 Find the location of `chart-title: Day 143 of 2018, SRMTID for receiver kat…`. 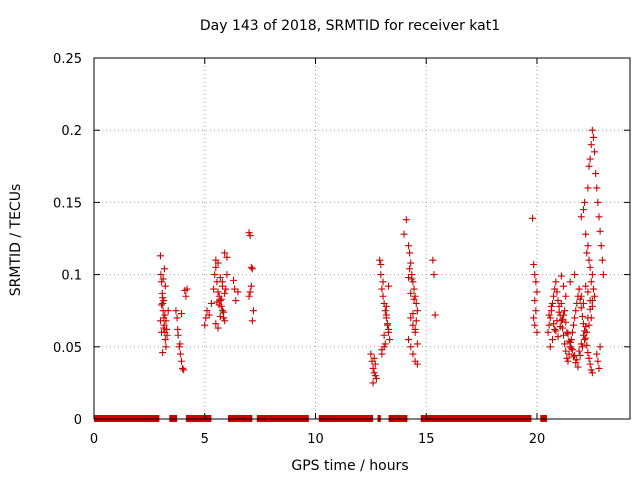

chart-title: Day 143 of 2018, SRMTID for receiver kat… is located at coordinates (350, 26).